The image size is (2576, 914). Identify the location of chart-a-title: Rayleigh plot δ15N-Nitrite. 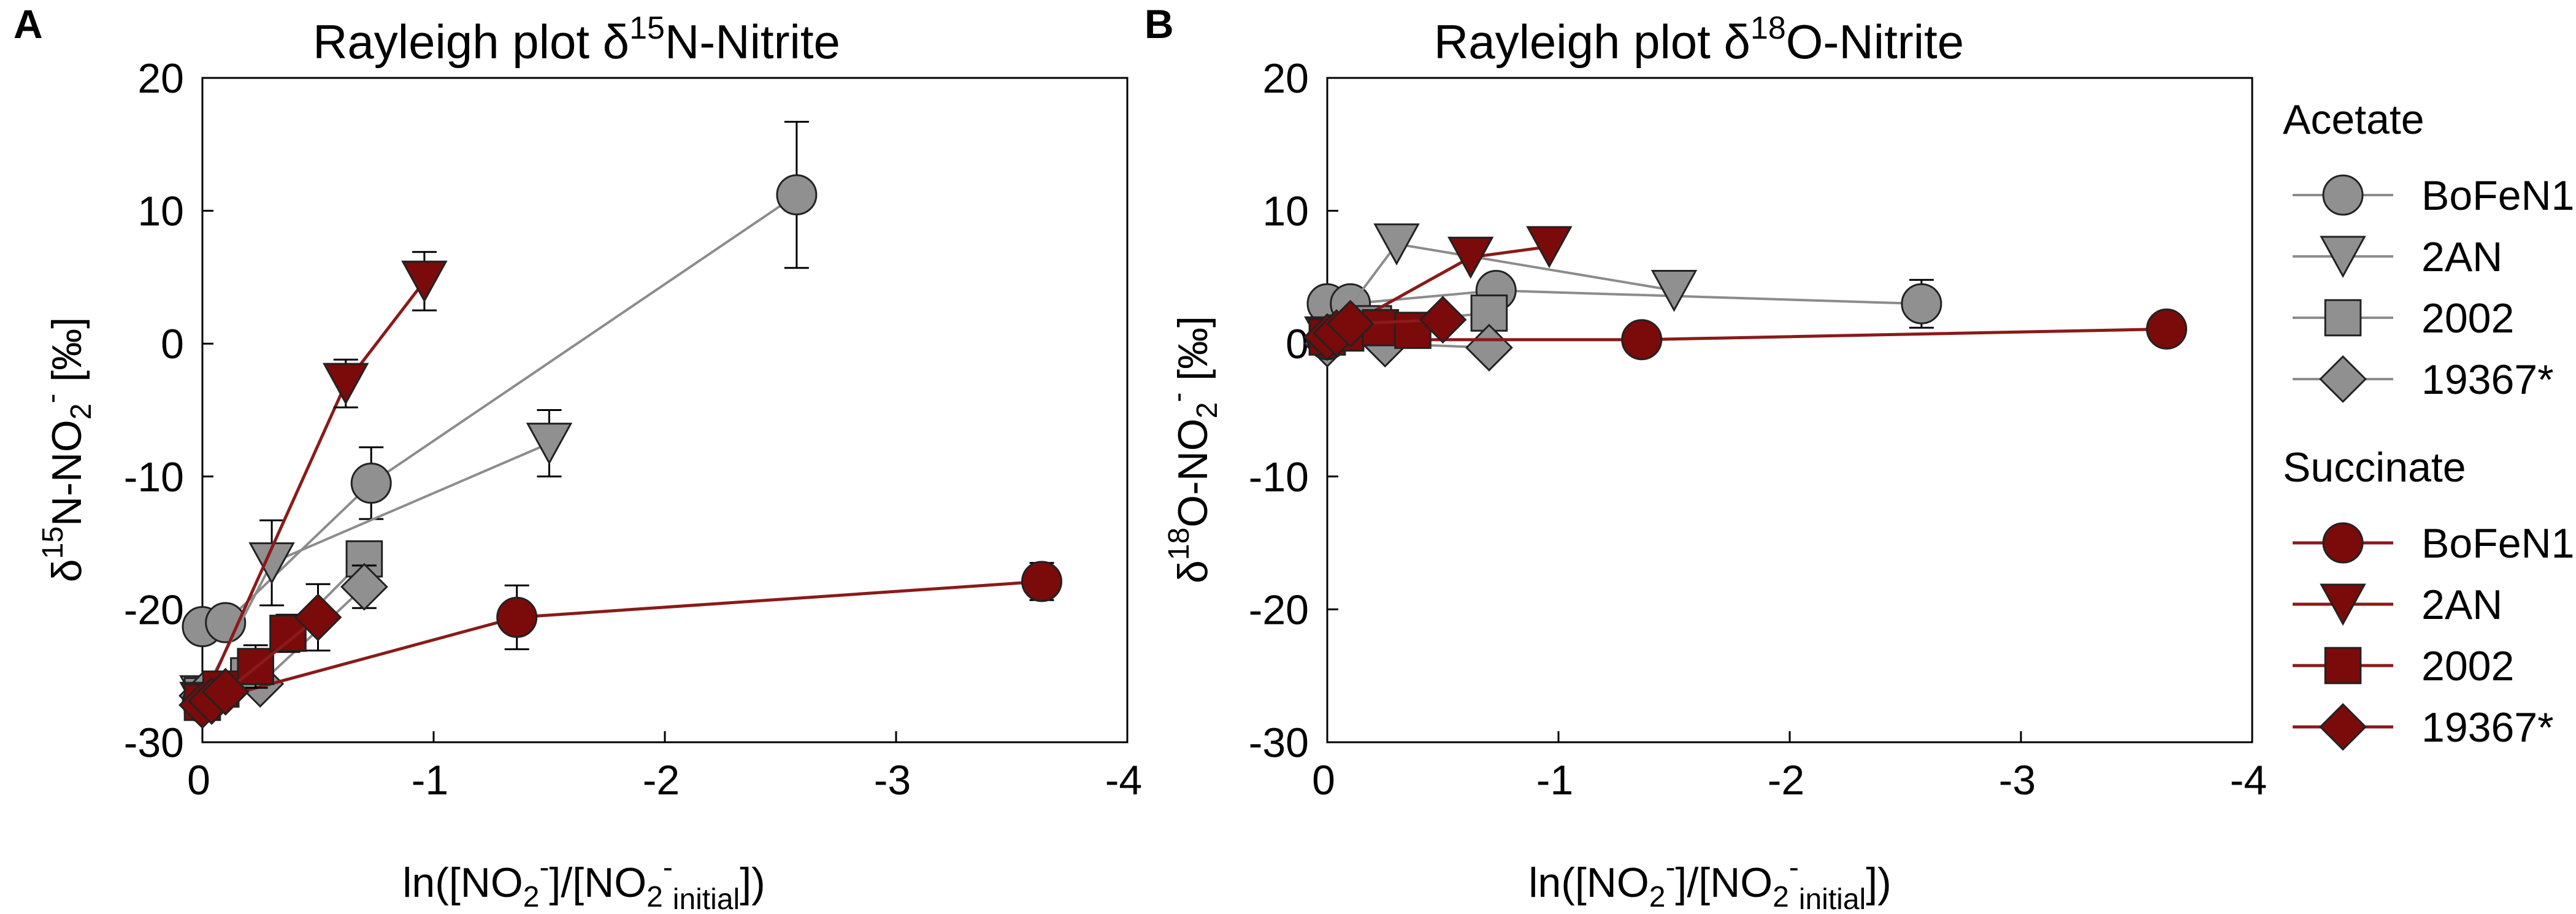
(576, 39).